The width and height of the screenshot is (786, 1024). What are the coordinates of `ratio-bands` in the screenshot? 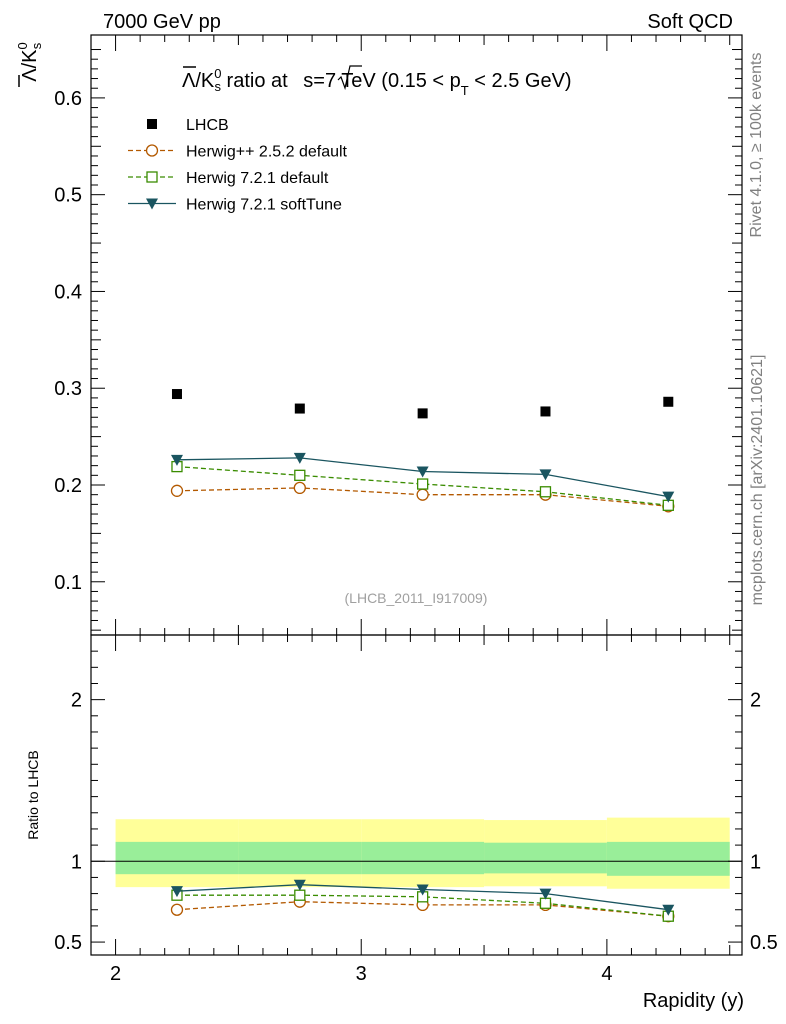 It's located at (422, 853).